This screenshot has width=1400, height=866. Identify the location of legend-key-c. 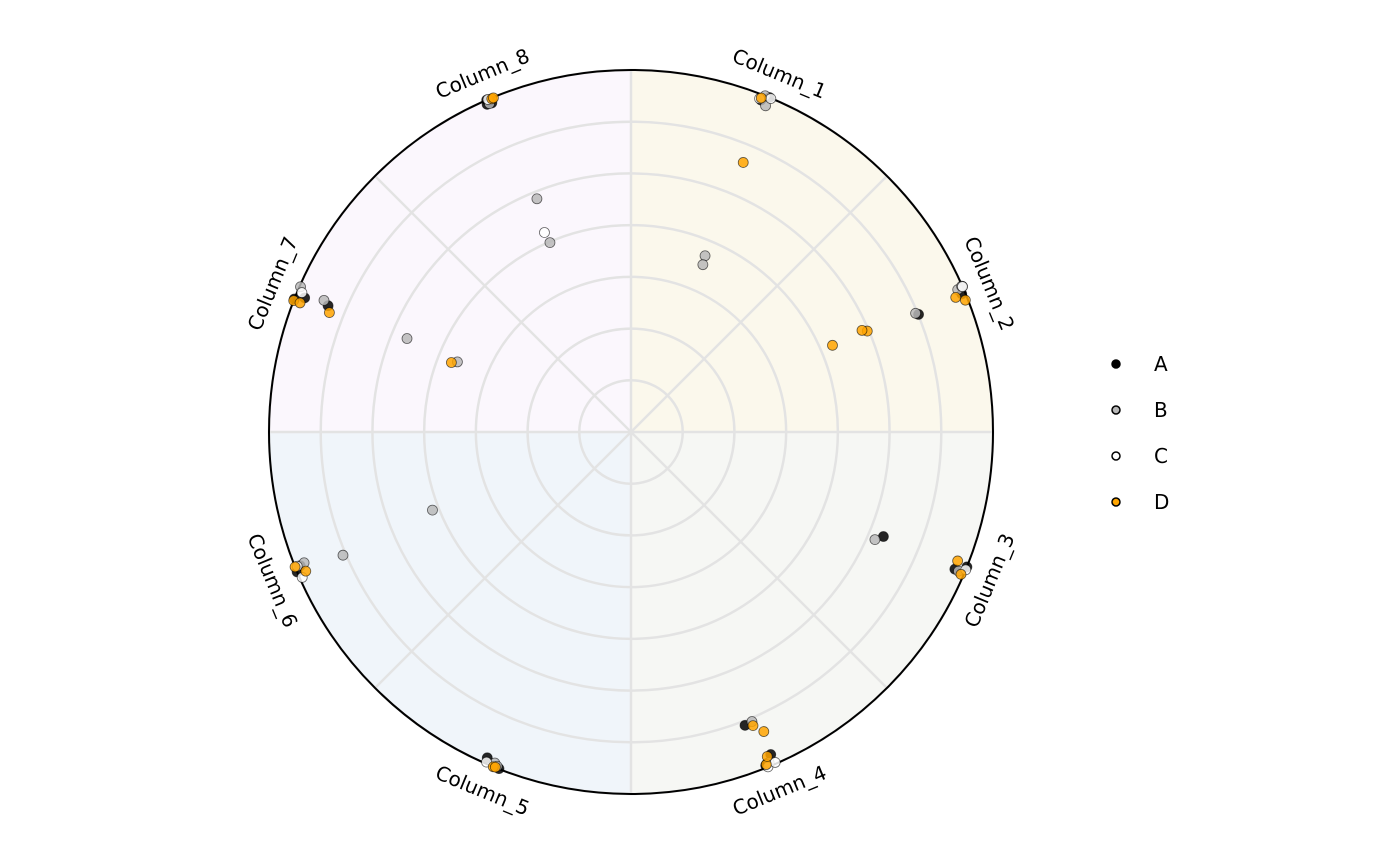
(1116, 456).